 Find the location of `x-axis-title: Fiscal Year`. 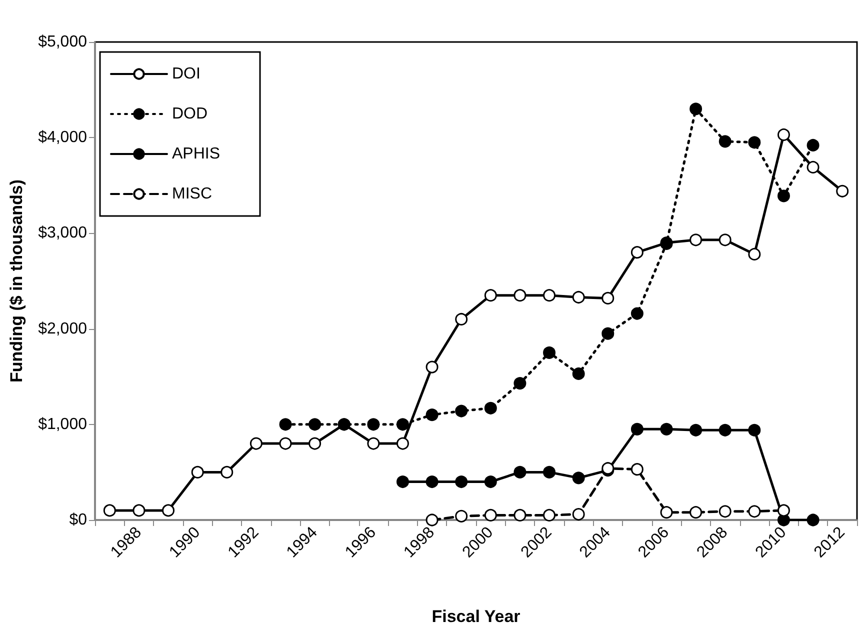

x-axis-title: Fiscal Year is located at coordinates (476, 616).